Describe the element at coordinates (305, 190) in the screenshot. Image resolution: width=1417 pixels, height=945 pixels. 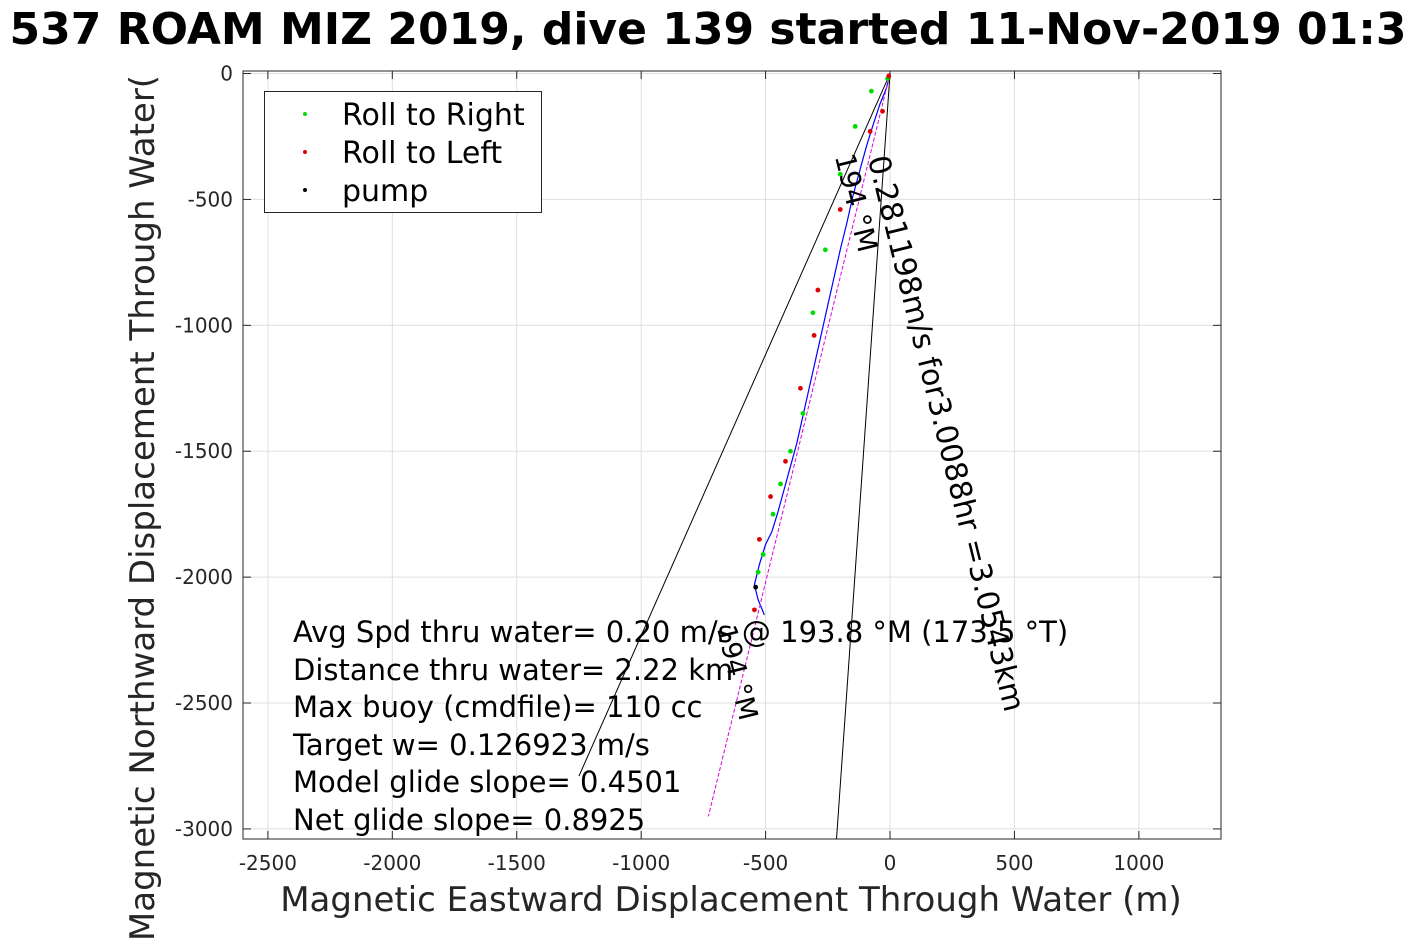
I see `legend-marker-pump` at that location.